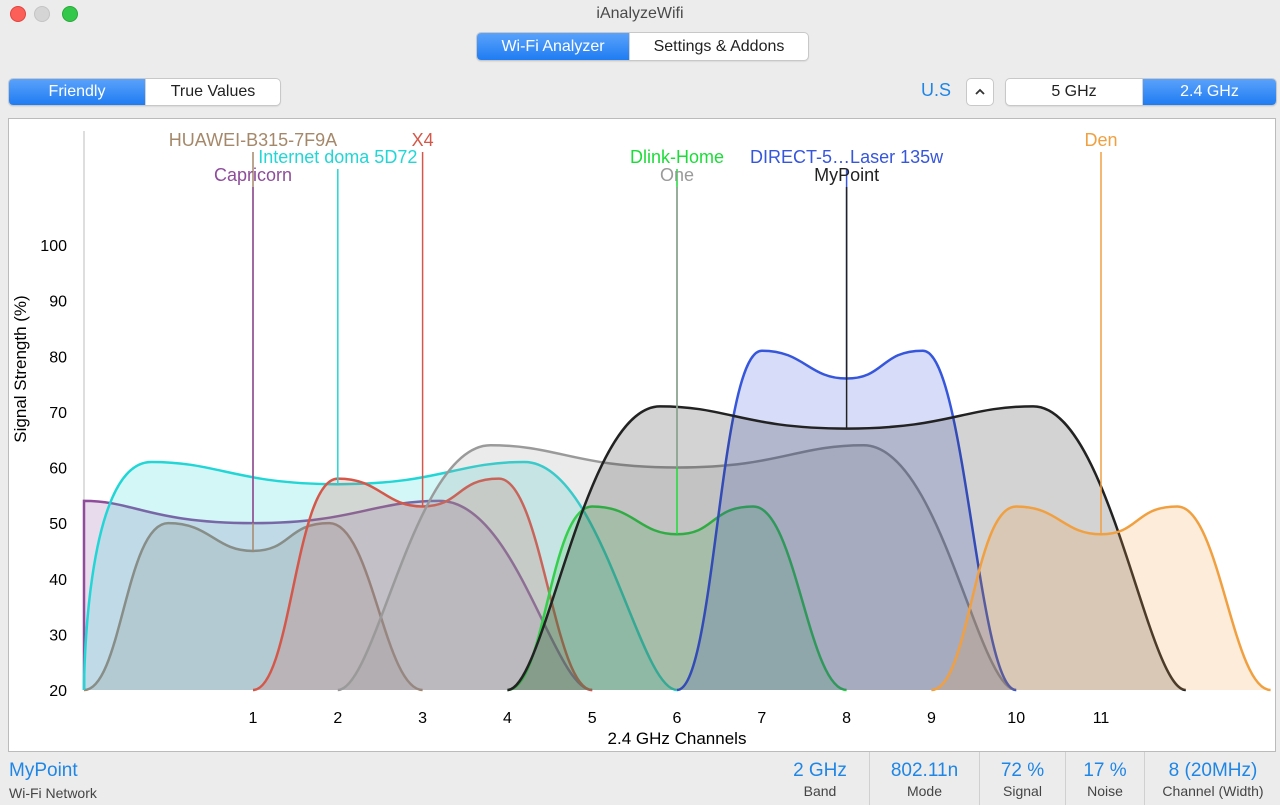  Describe the element at coordinates (924, 791) in the screenshot. I see `mode-caption: Mode` at that location.